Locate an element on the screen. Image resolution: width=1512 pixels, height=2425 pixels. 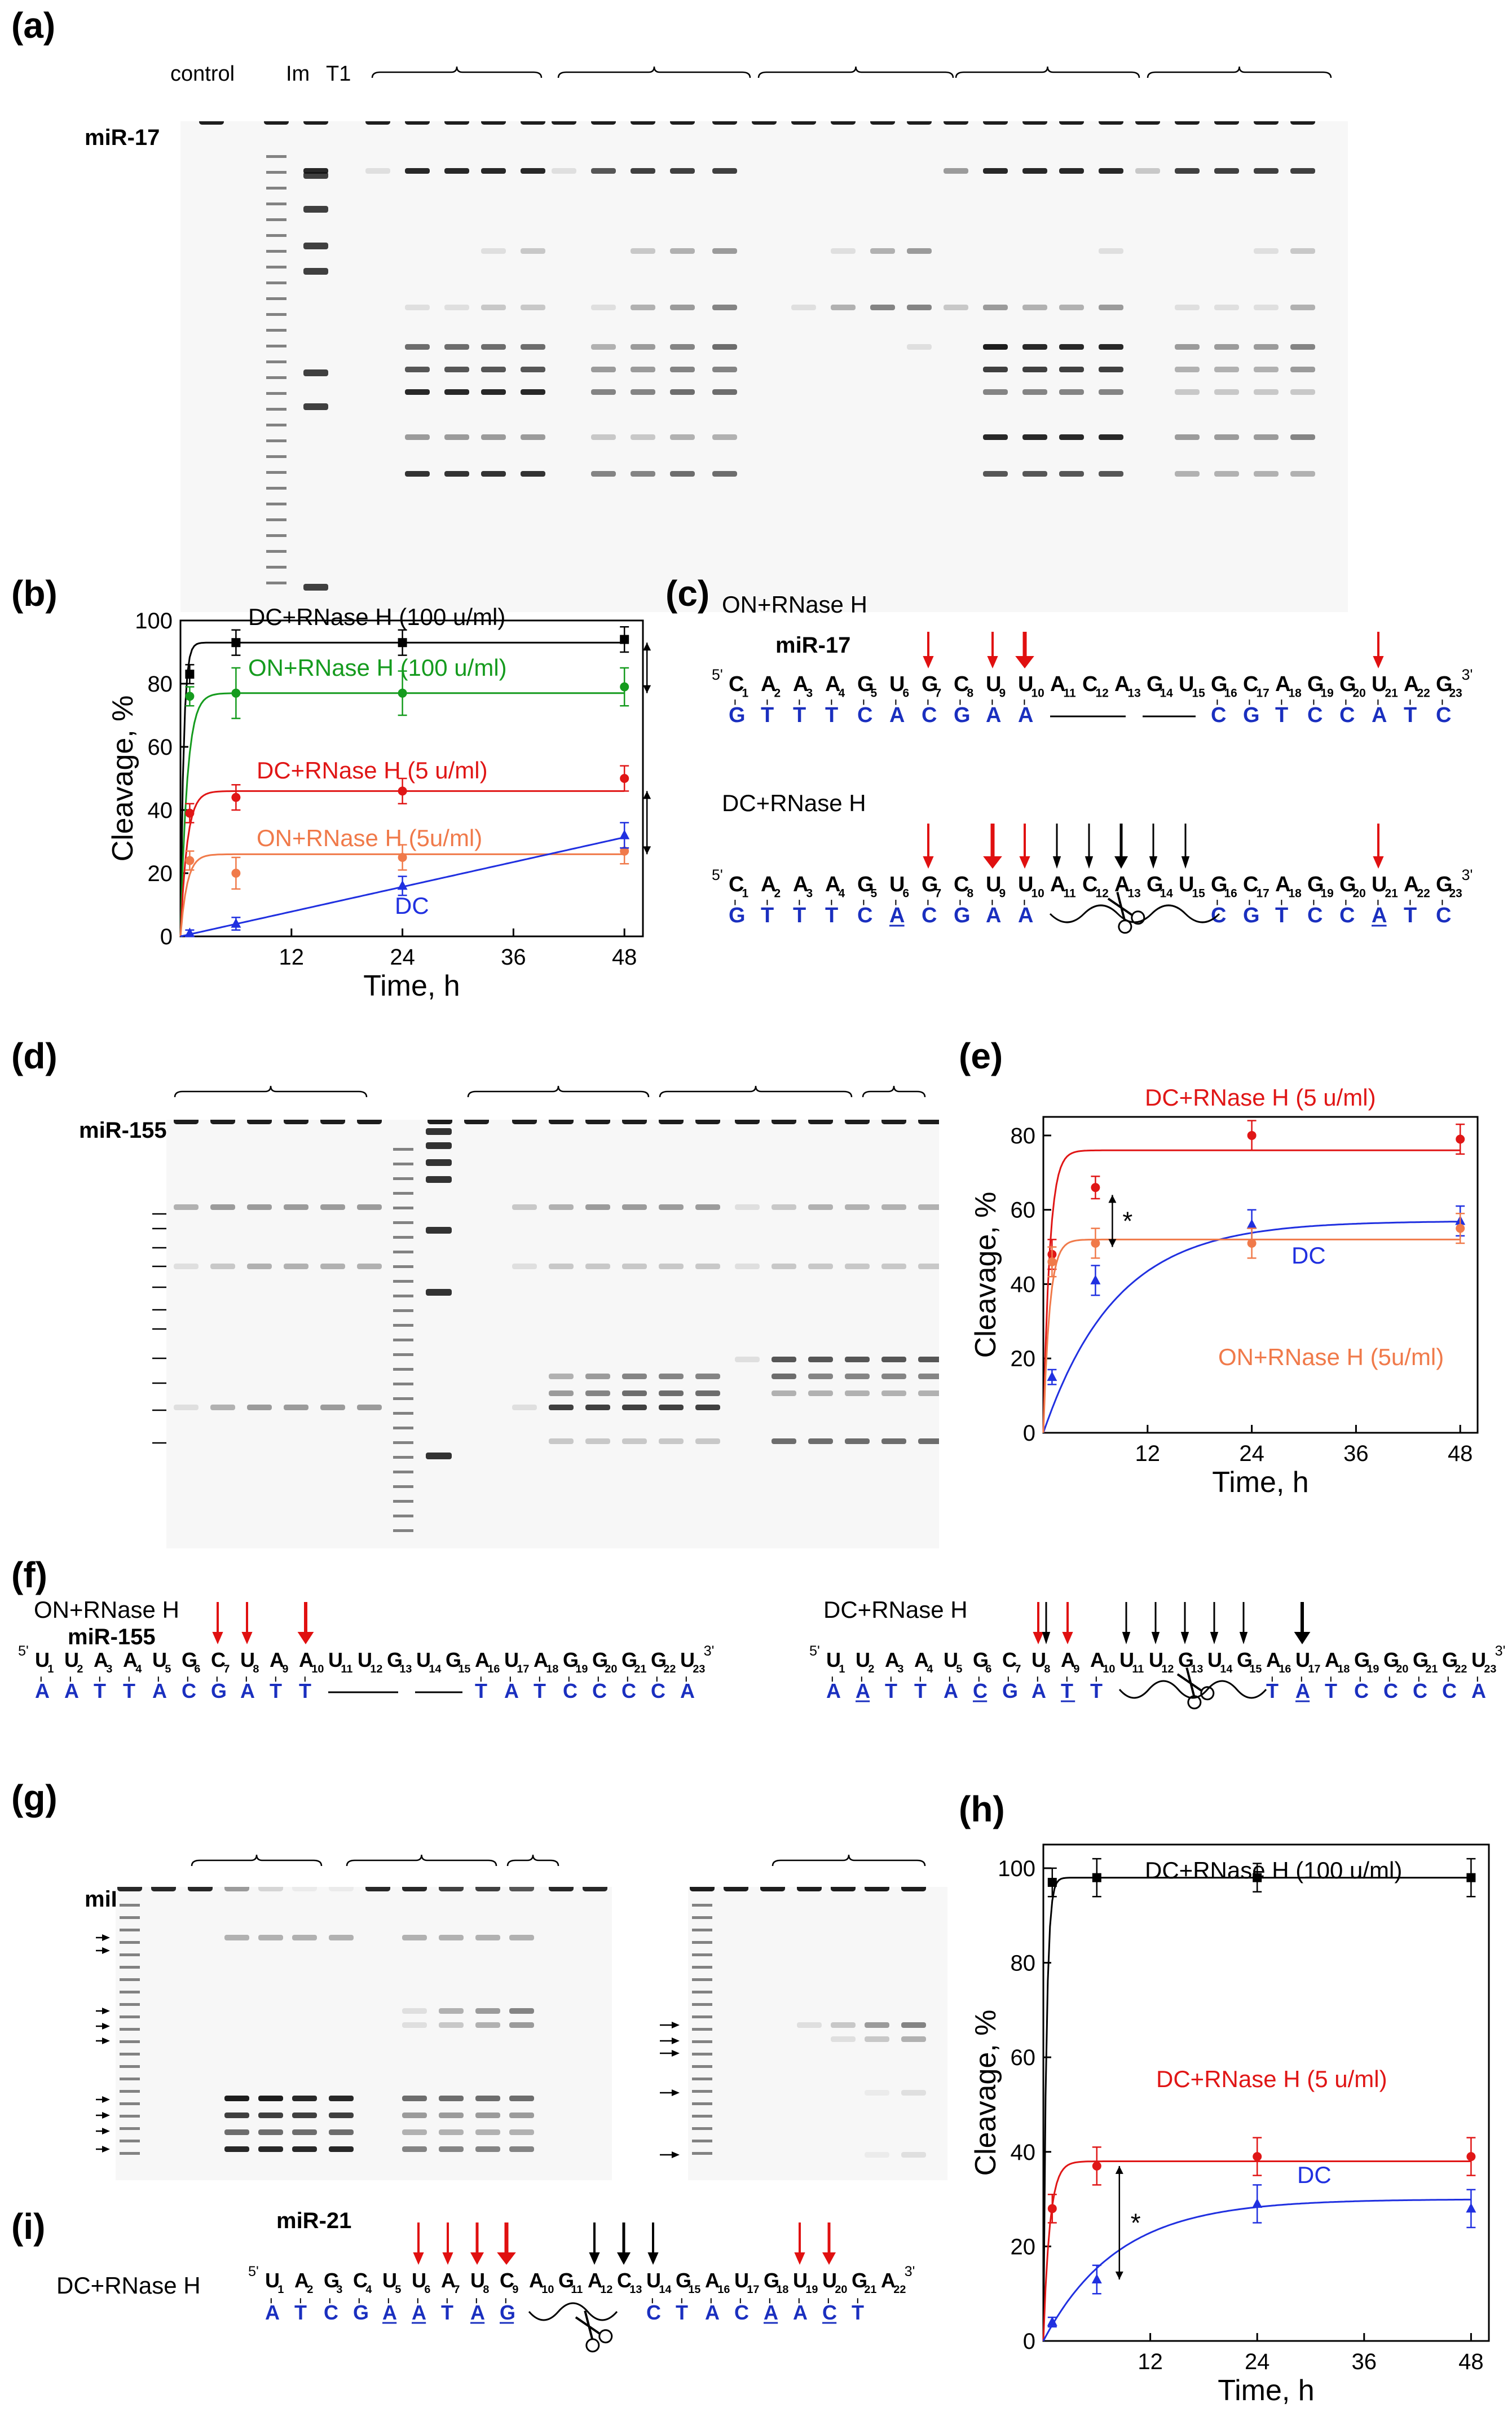
seq-f-on-dna-r-nt-3: C is located at coordinates (570, 1690).